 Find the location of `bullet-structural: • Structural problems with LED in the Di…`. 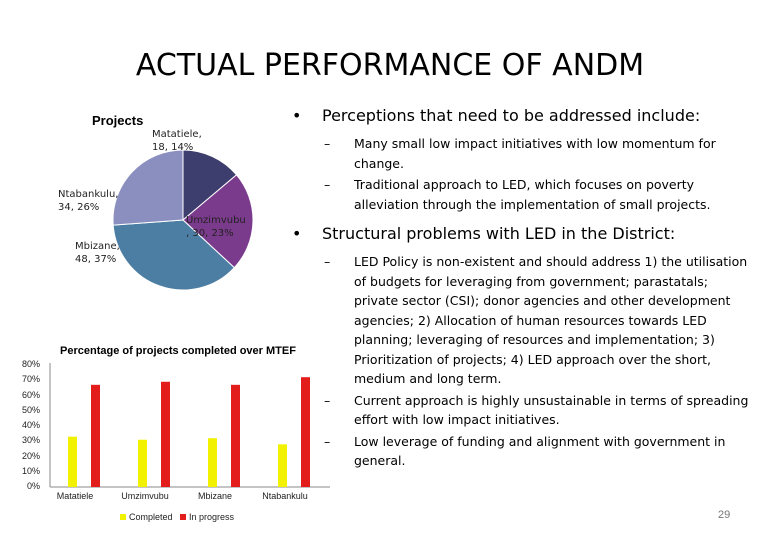

bullet-structural: • Structural problems with LED in the Di… is located at coordinates (484, 233).